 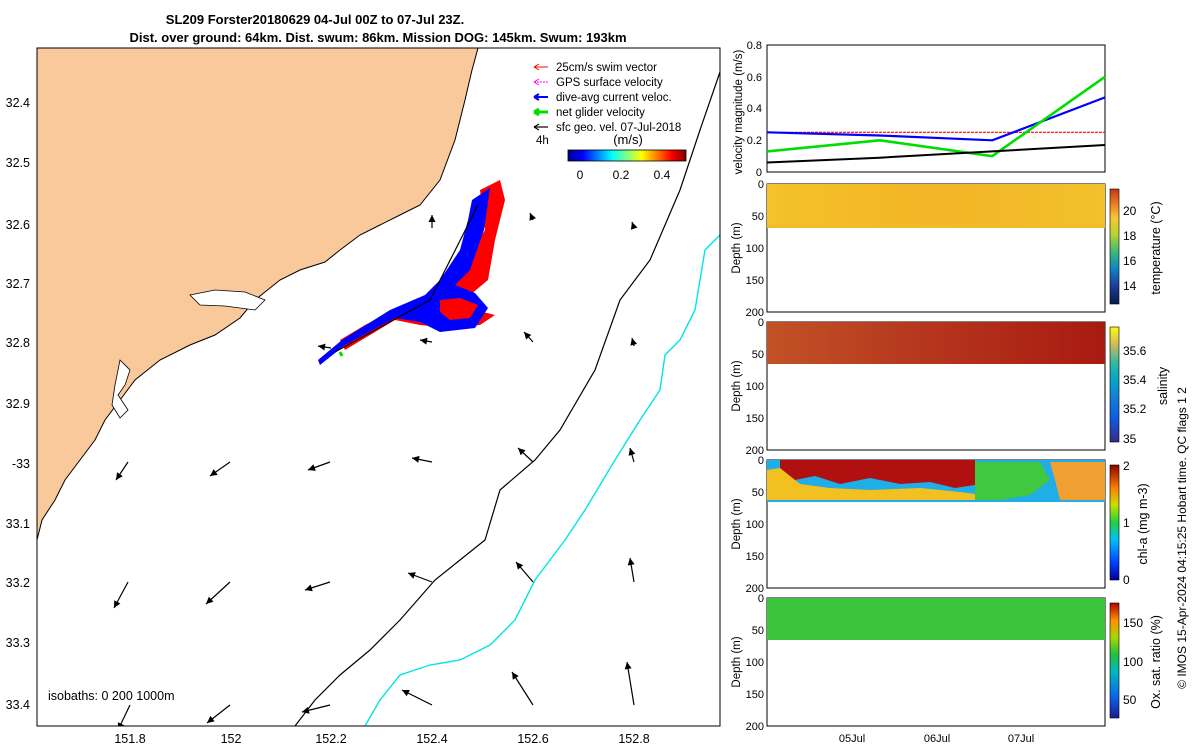 I want to click on salinity-colorbar-tick: 35, so click(x=1130, y=439).